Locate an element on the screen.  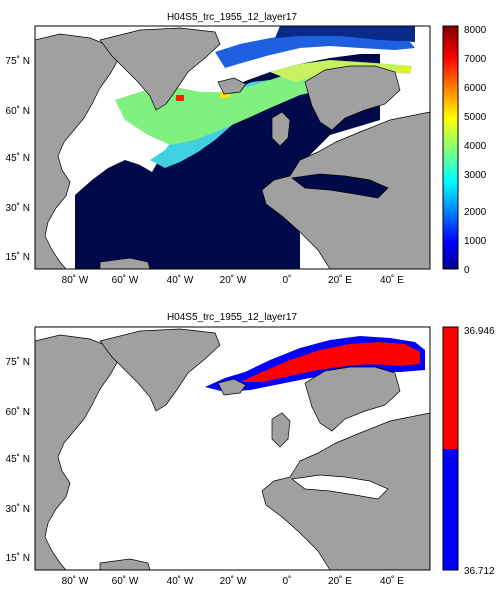
greenland is located at coordinates (160, 69).